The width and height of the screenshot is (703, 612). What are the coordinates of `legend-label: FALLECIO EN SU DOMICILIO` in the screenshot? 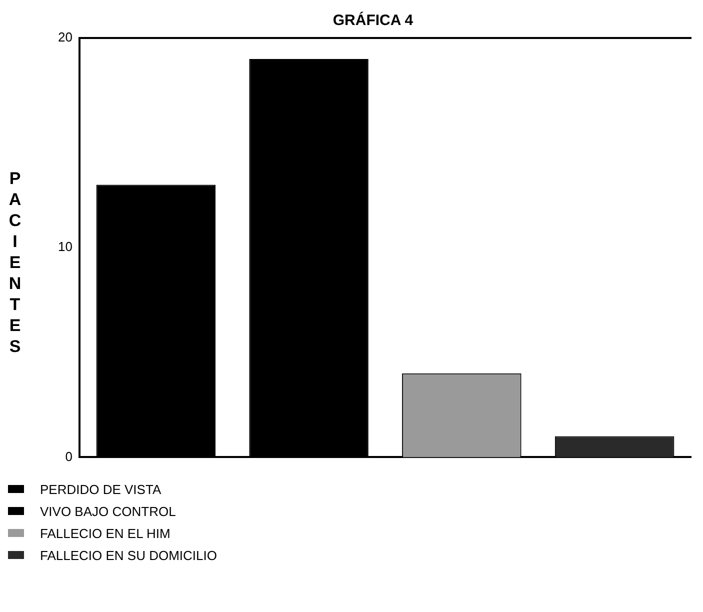 It's located at (128, 555).